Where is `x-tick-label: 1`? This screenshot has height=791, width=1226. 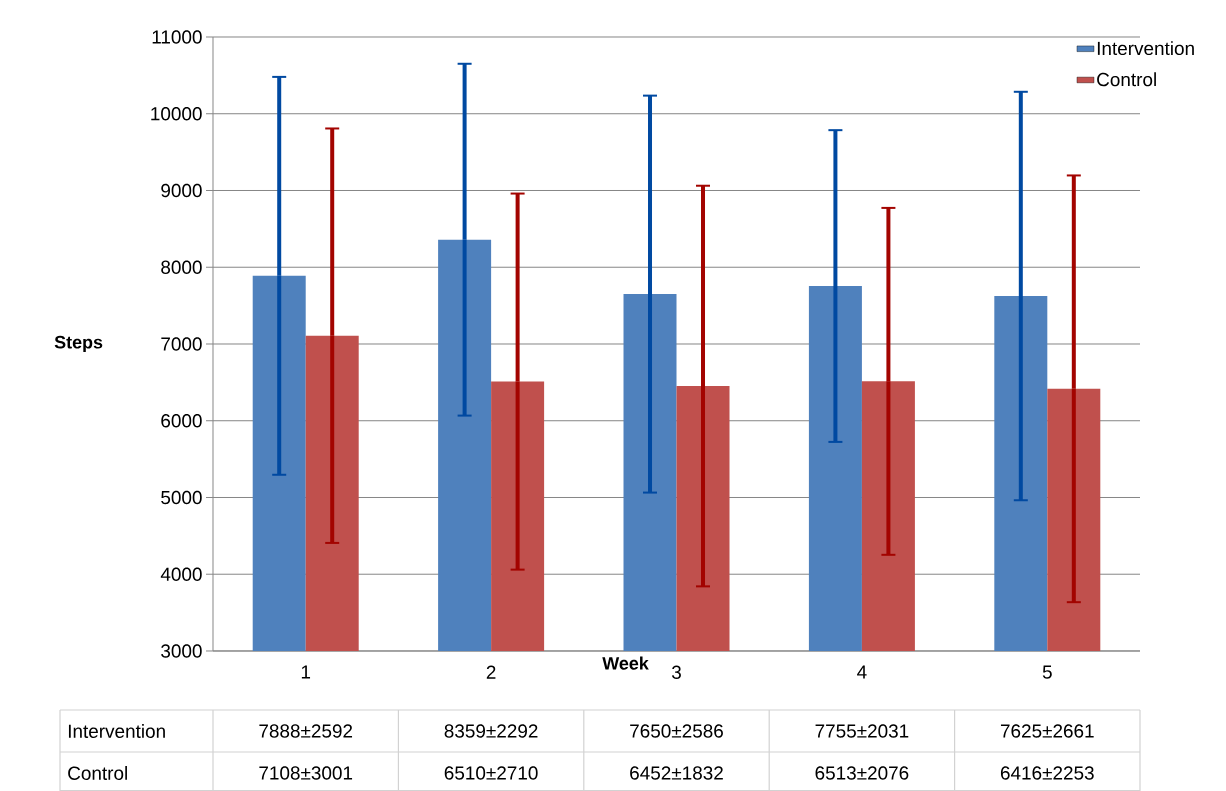
x-tick-label: 1 is located at coordinates (306, 672).